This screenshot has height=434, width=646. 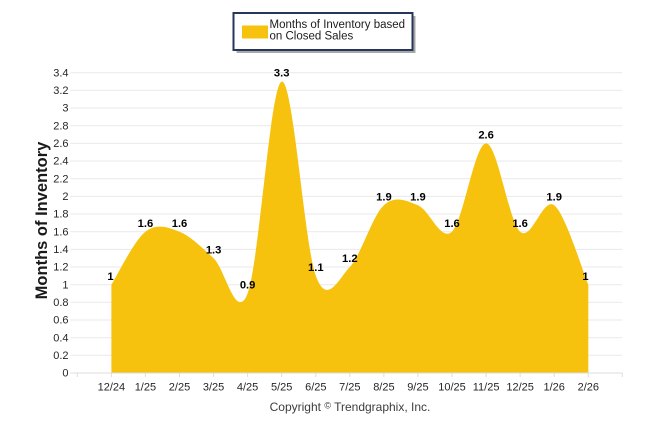 I want to click on svg-text: 4/25, so click(x=247, y=388).